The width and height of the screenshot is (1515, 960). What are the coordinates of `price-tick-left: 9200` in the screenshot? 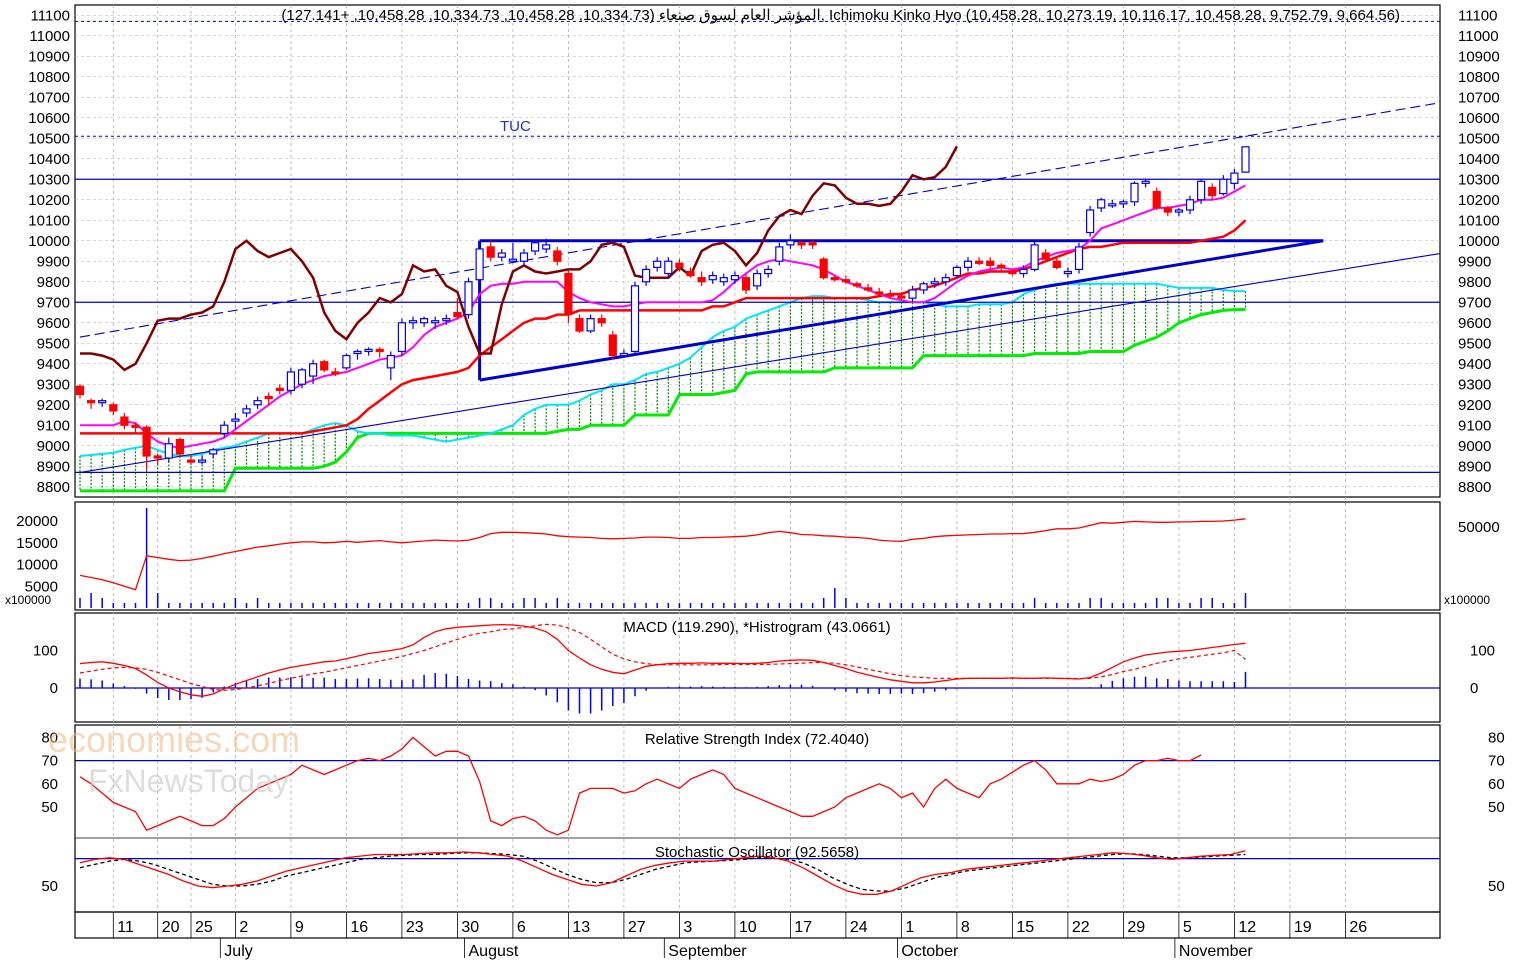 It's located at (53, 405).